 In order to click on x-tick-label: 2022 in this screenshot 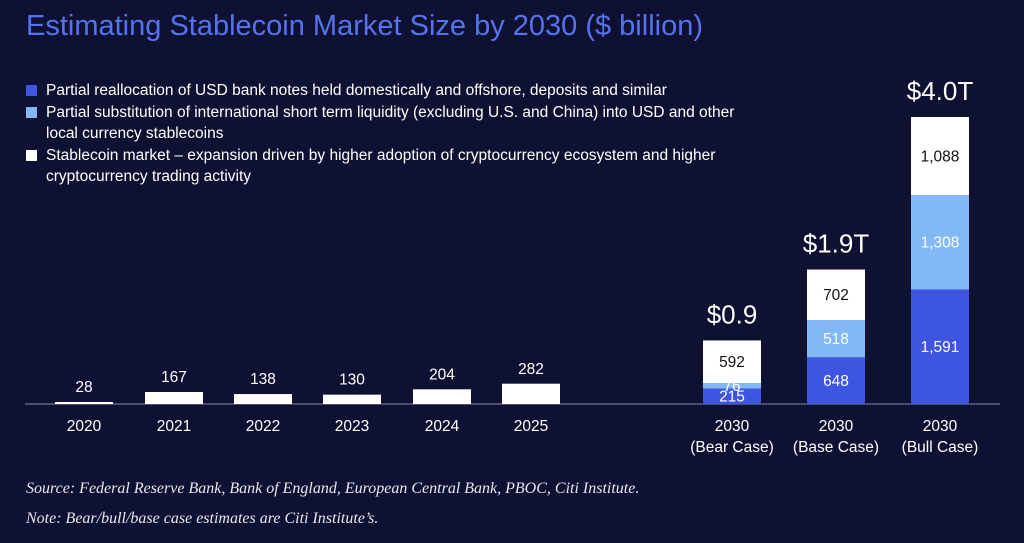, I will do `click(263, 426)`.